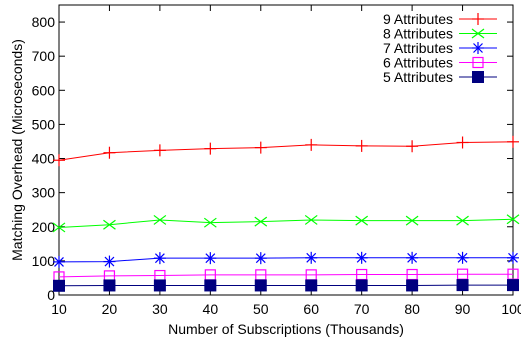 The height and width of the screenshot is (343, 521). I want to click on legend-item: 7 Attributes, so click(440, 48).